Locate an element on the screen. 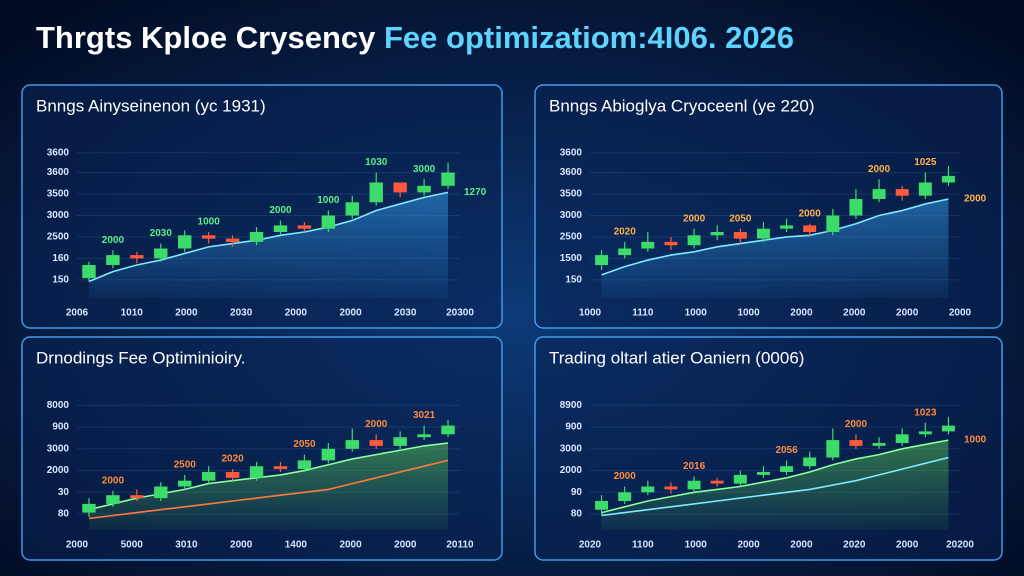  y-tick-label: 90 is located at coordinates (577, 492).